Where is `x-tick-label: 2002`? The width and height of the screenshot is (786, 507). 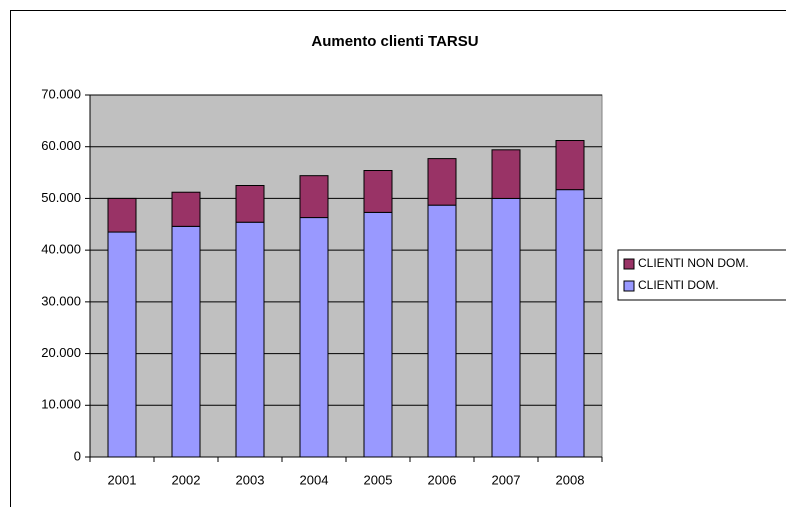
x-tick-label: 2002 is located at coordinates (186, 479).